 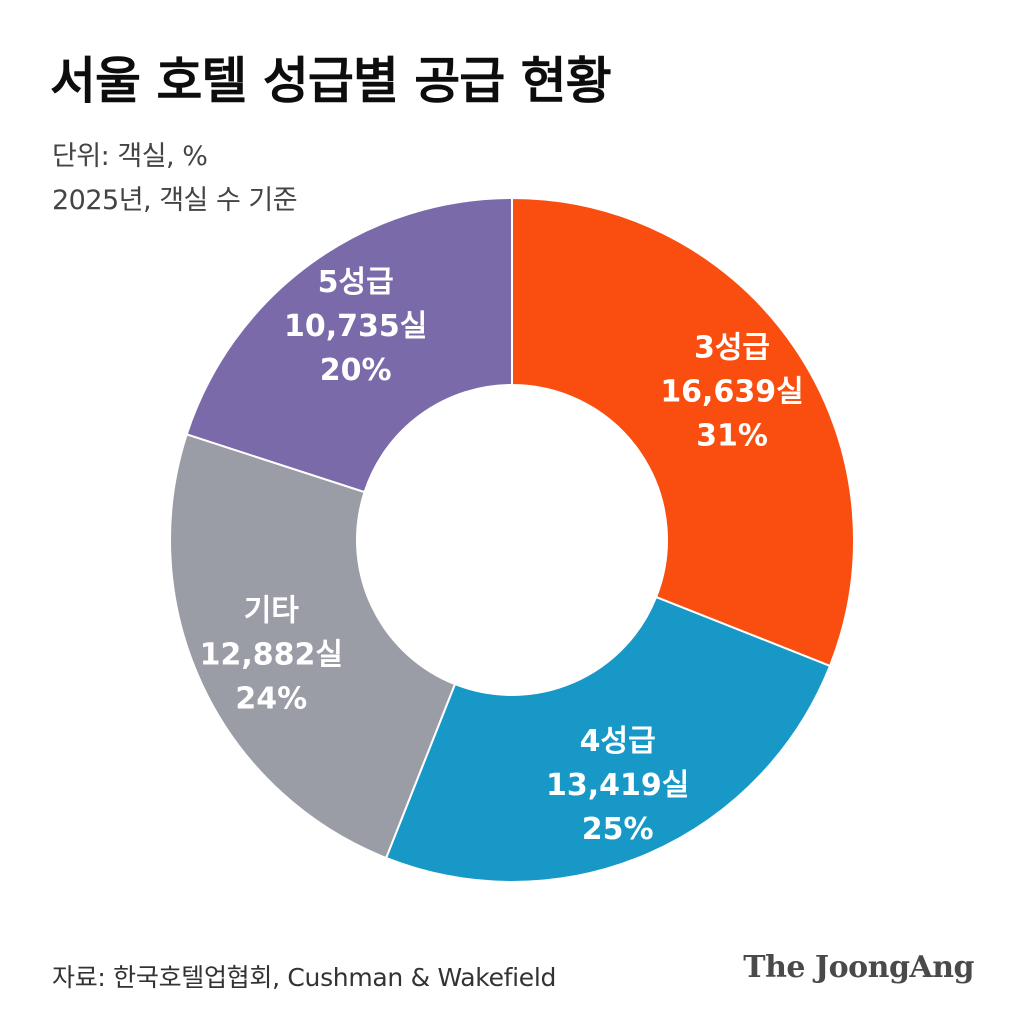 I want to click on page-title: 서울 호텔 성급별 공급 현황, so click(x=331, y=81).